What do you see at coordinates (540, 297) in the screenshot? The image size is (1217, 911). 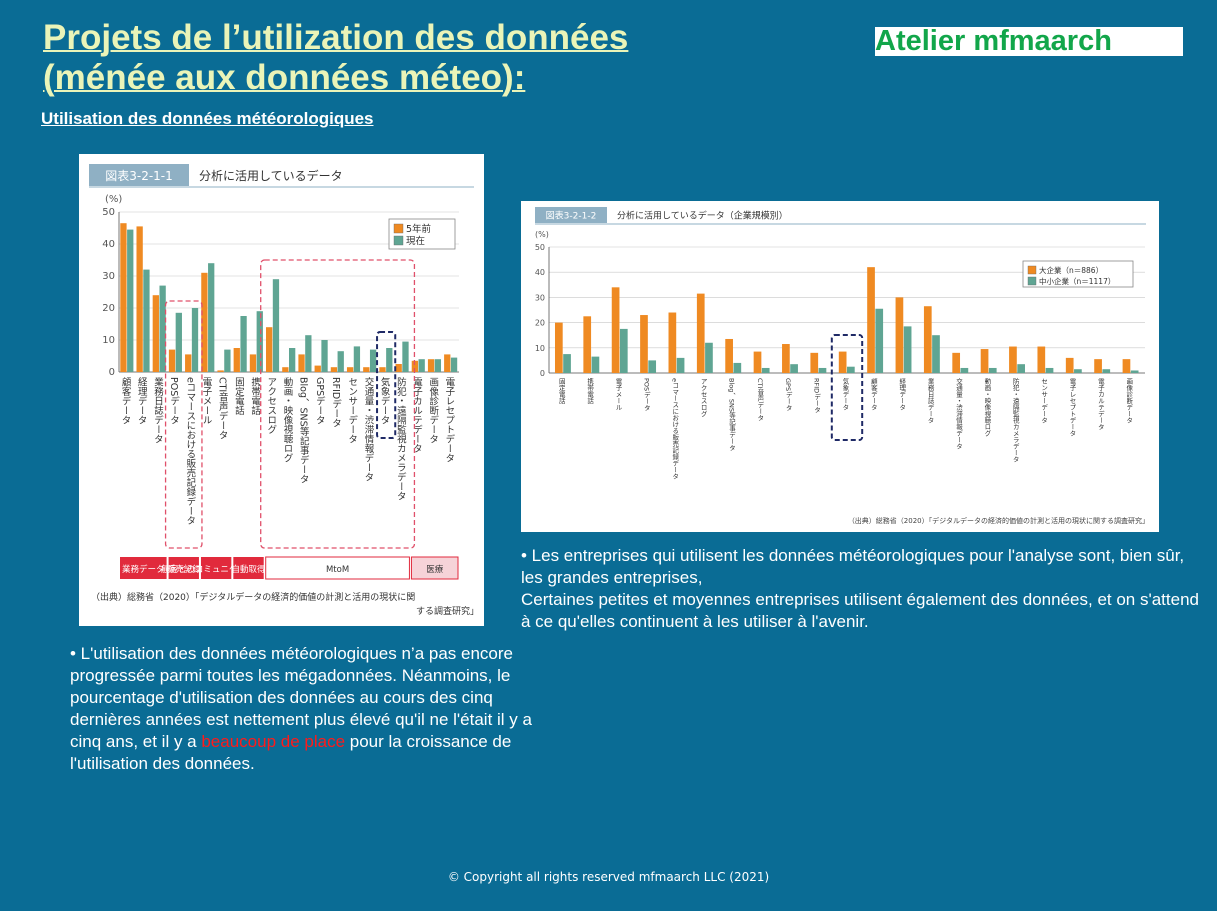 I see `y-tick-label: 30` at bounding box center [540, 297].